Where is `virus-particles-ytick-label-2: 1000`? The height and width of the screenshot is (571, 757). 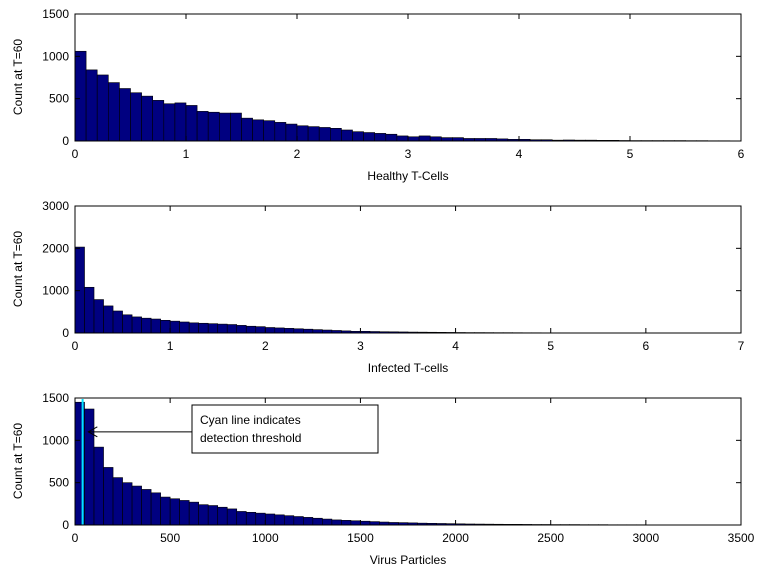
virus-particles-ytick-label-2: 1000 is located at coordinates (55, 440).